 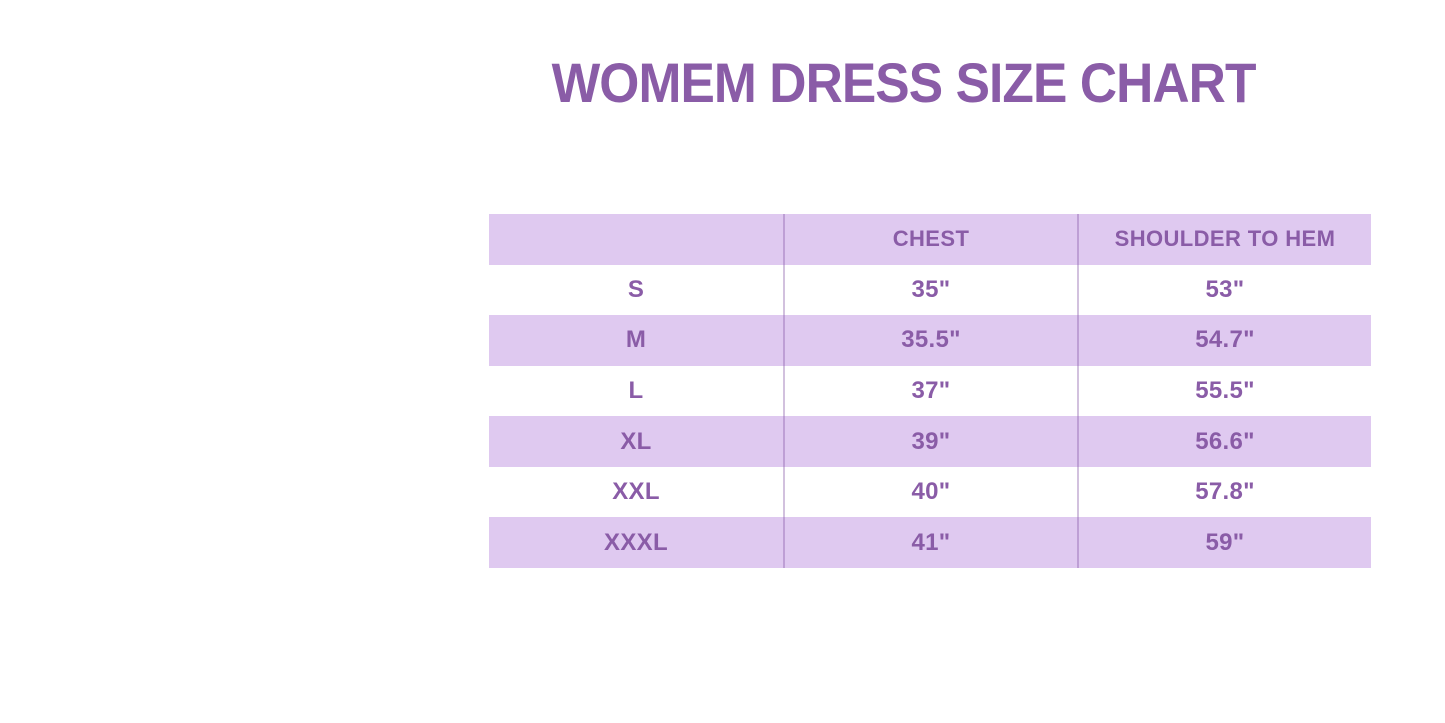 I want to click on shoulder-to-hem-value: 53", so click(x=1224, y=290).